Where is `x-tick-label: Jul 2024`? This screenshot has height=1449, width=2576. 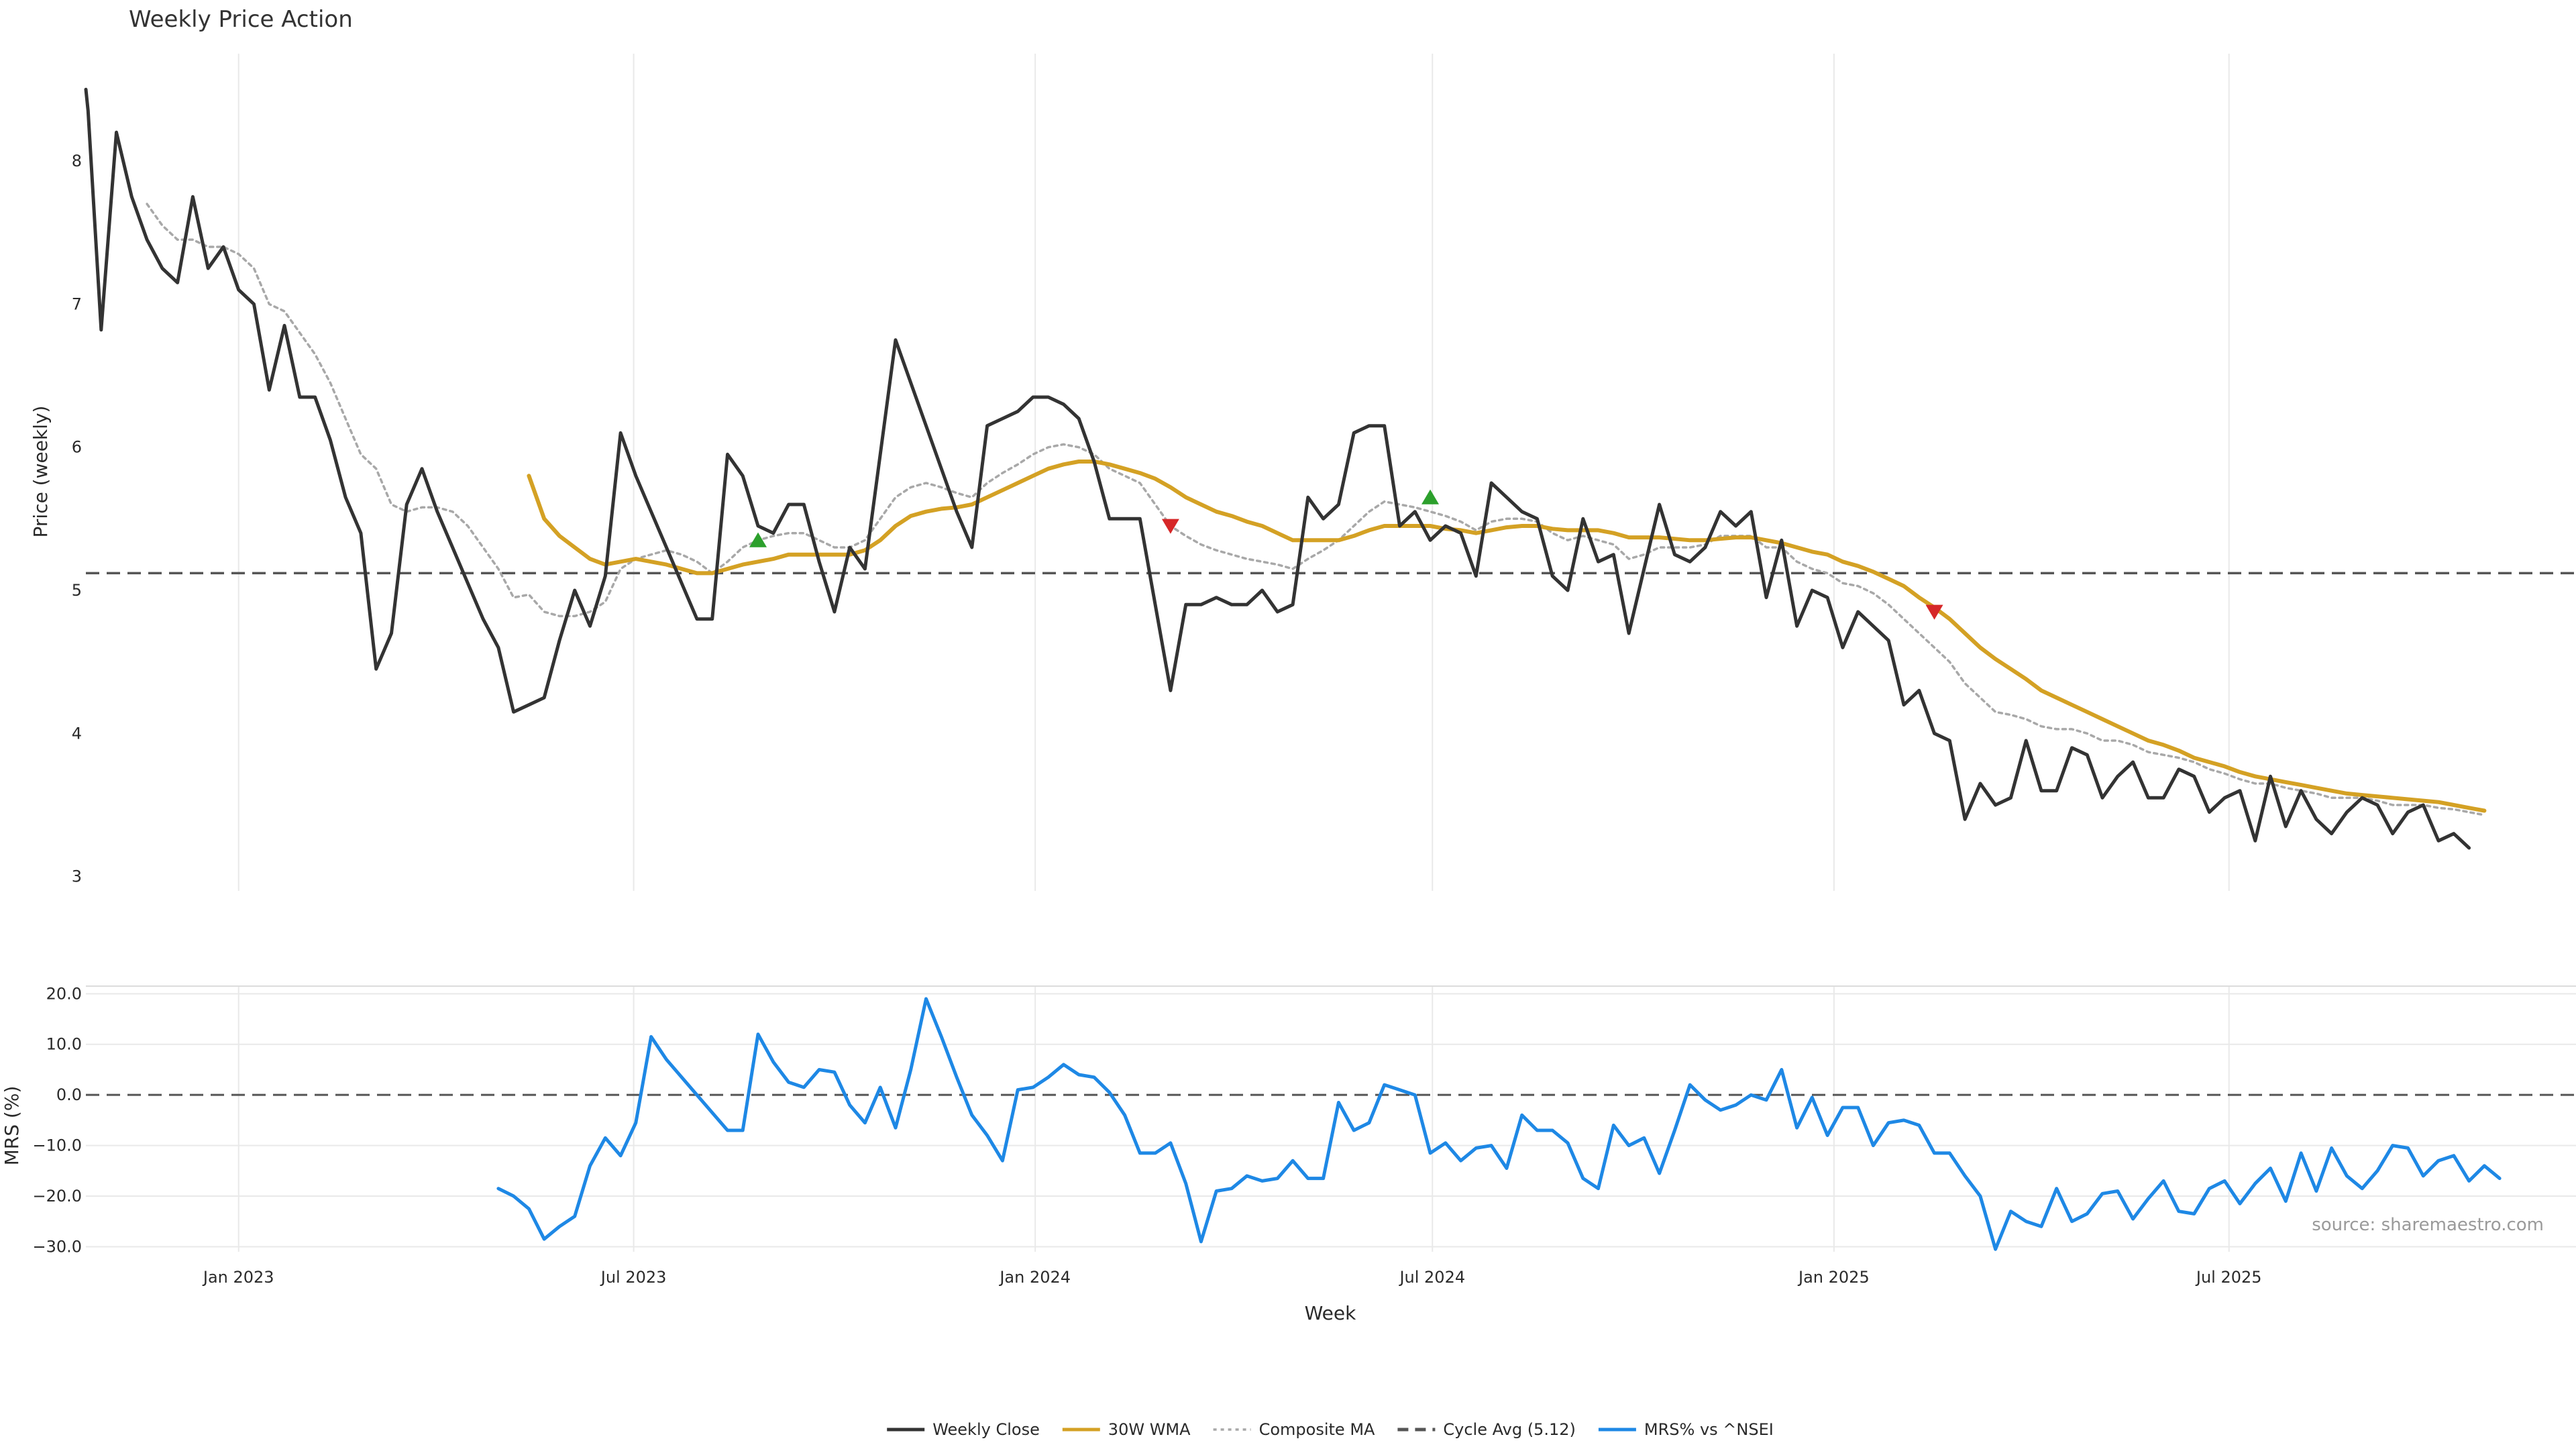
x-tick-label: Jul 2024 is located at coordinates (1431, 1277).